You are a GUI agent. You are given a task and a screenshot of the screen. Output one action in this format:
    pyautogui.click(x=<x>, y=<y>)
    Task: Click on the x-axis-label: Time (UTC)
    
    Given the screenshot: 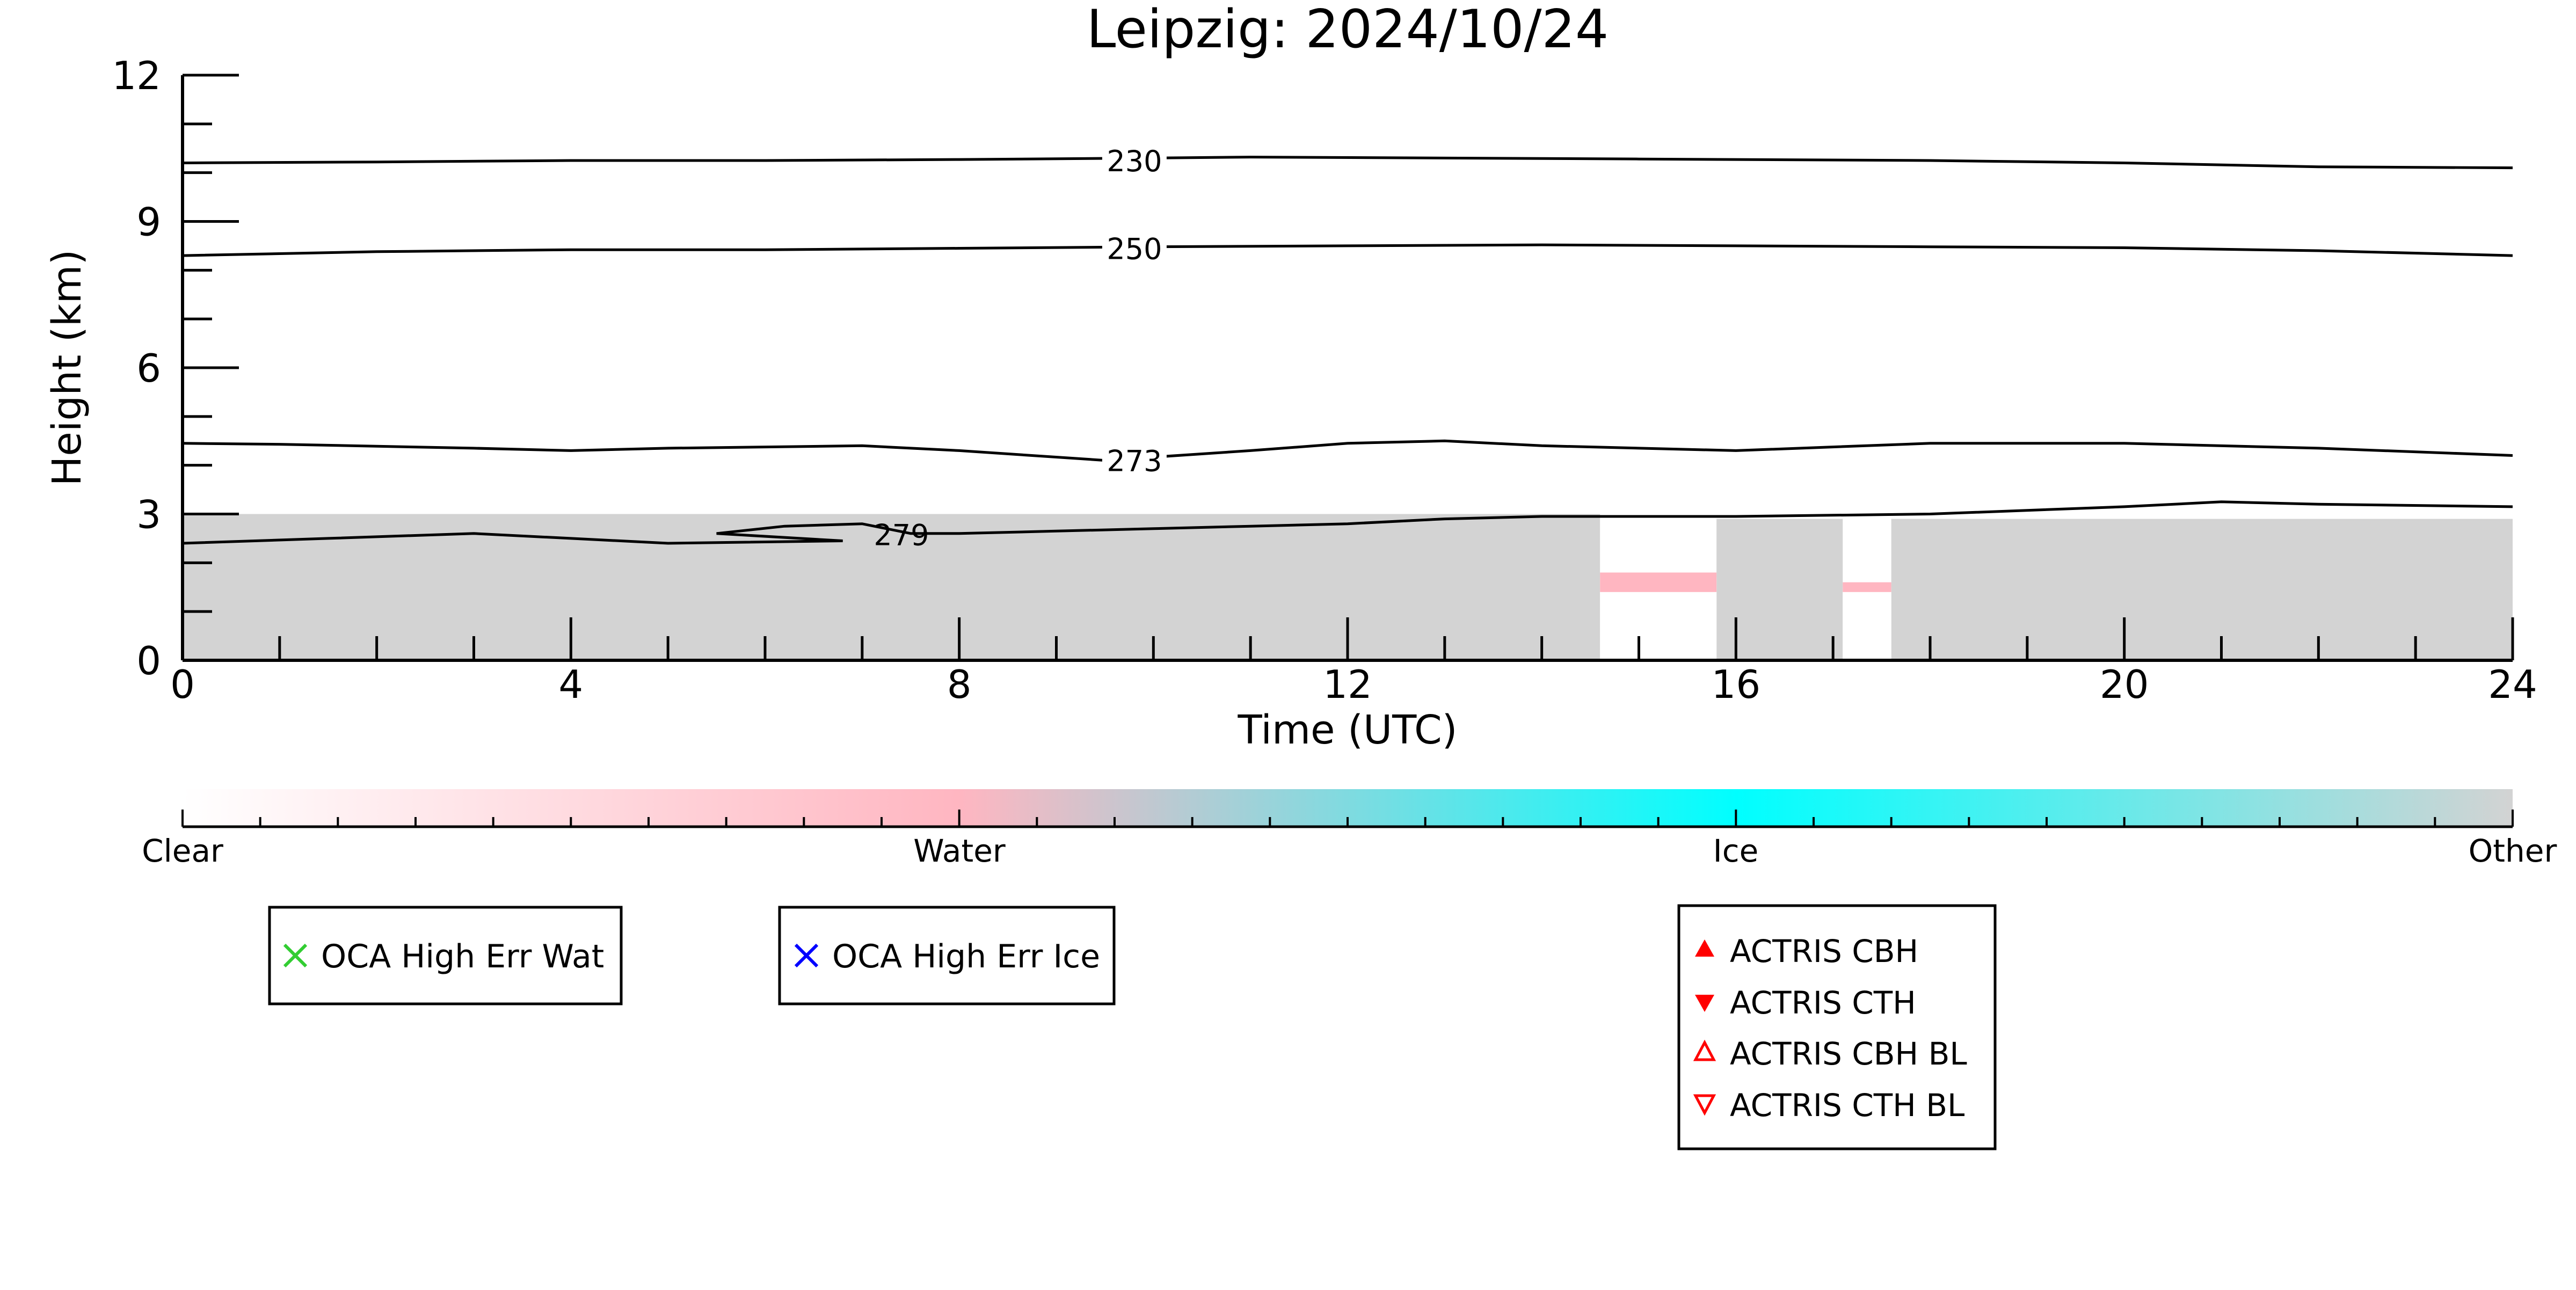 What is the action you would take?
    pyautogui.click(x=1347, y=730)
    